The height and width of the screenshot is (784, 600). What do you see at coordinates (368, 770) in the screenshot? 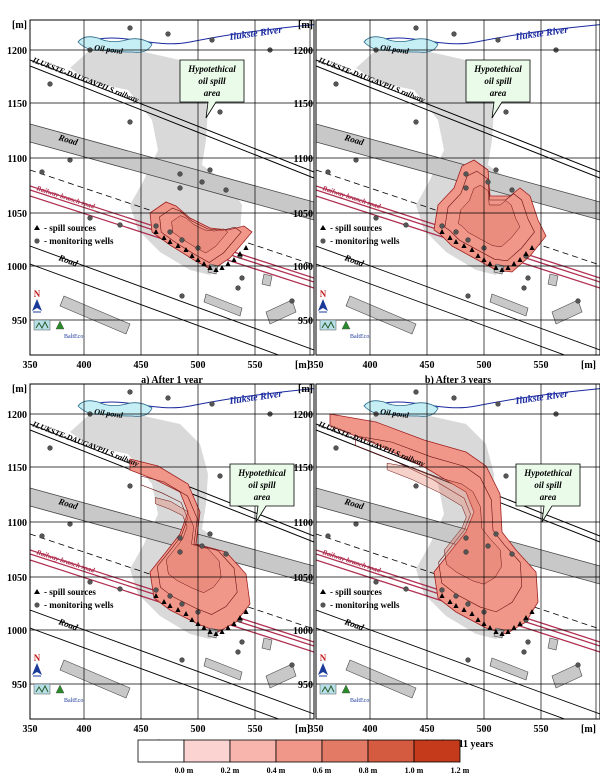
I see `colorbar-label: 0.8 m` at bounding box center [368, 770].